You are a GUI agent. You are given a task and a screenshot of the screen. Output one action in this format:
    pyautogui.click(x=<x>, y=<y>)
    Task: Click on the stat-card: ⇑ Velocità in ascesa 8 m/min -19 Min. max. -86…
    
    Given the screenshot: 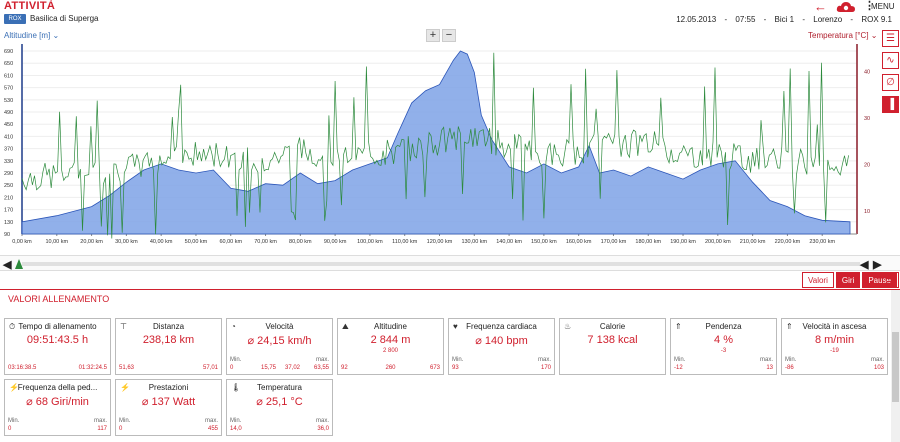 What is the action you would take?
    pyautogui.click(x=834, y=346)
    